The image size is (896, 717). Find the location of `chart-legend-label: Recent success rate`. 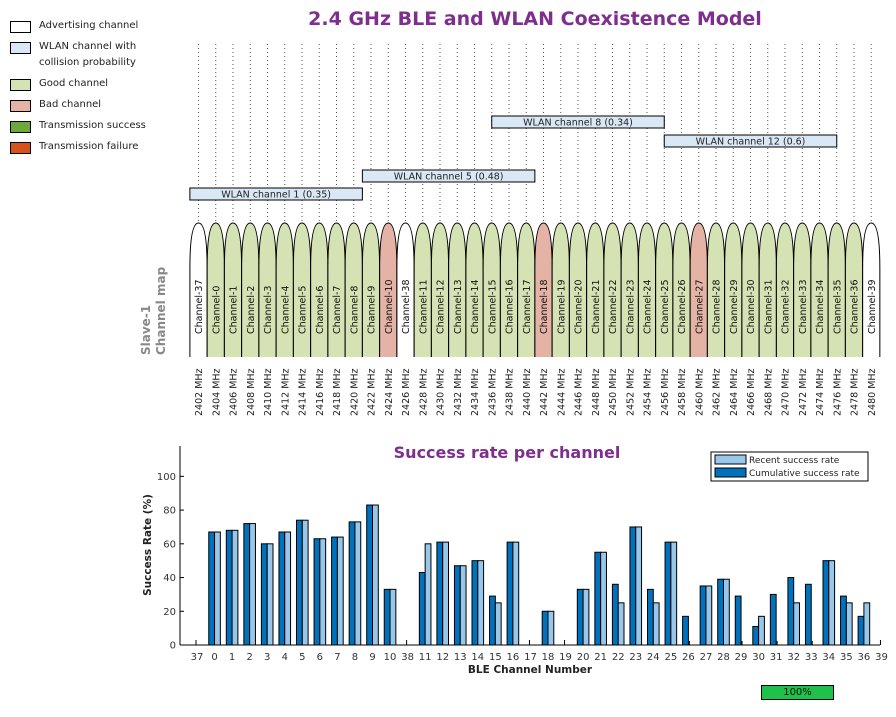

chart-legend-label: Recent success rate is located at coordinates (794, 461).